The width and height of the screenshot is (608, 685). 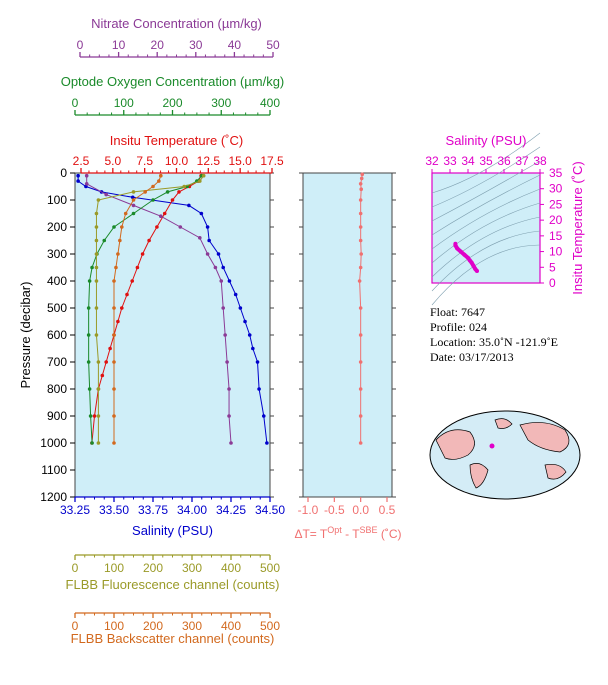 What do you see at coordinates (158, 45) in the screenshot?
I see `nitrate-tick-label: 20` at bounding box center [158, 45].